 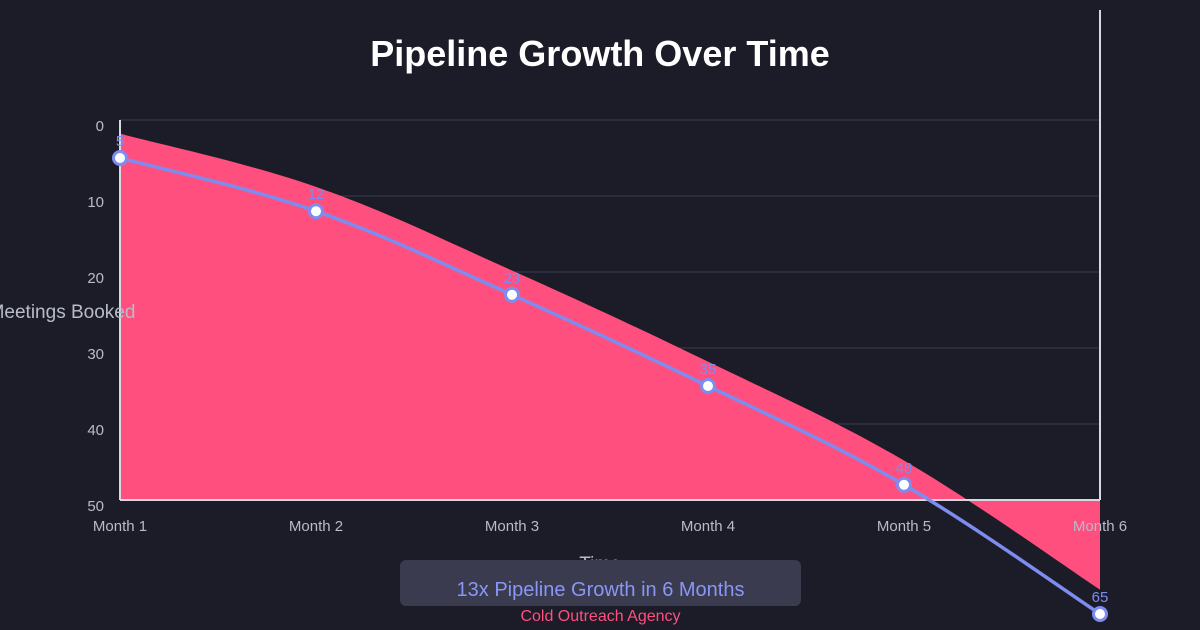 I want to click on data-label: 35, so click(x=708, y=369).